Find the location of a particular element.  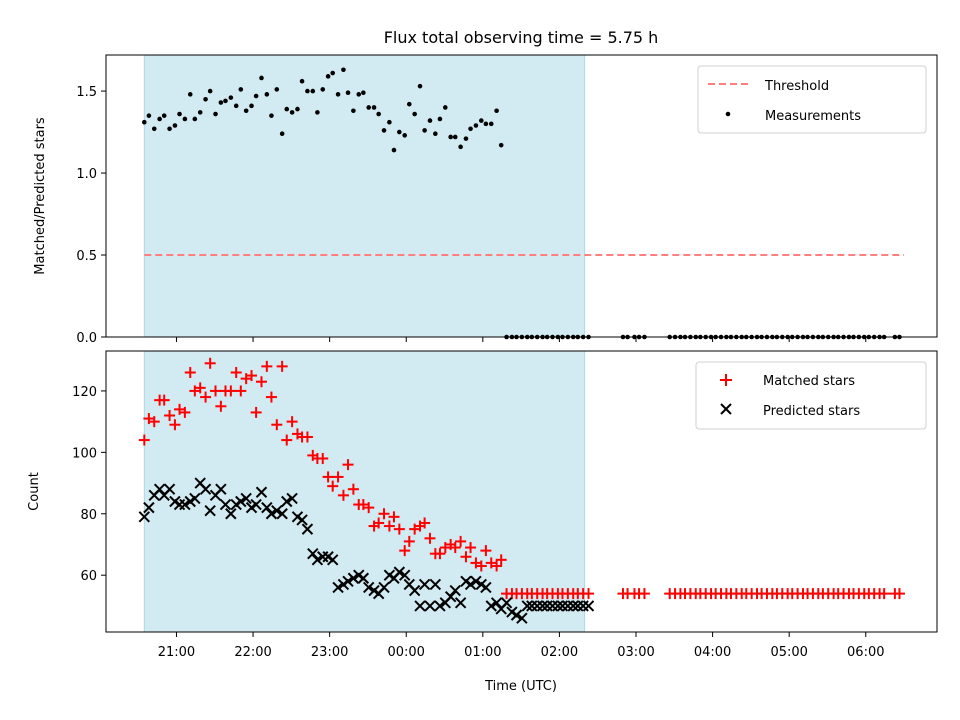

x-axis-label: Time (UTC) is located at coordinates (520, 686).